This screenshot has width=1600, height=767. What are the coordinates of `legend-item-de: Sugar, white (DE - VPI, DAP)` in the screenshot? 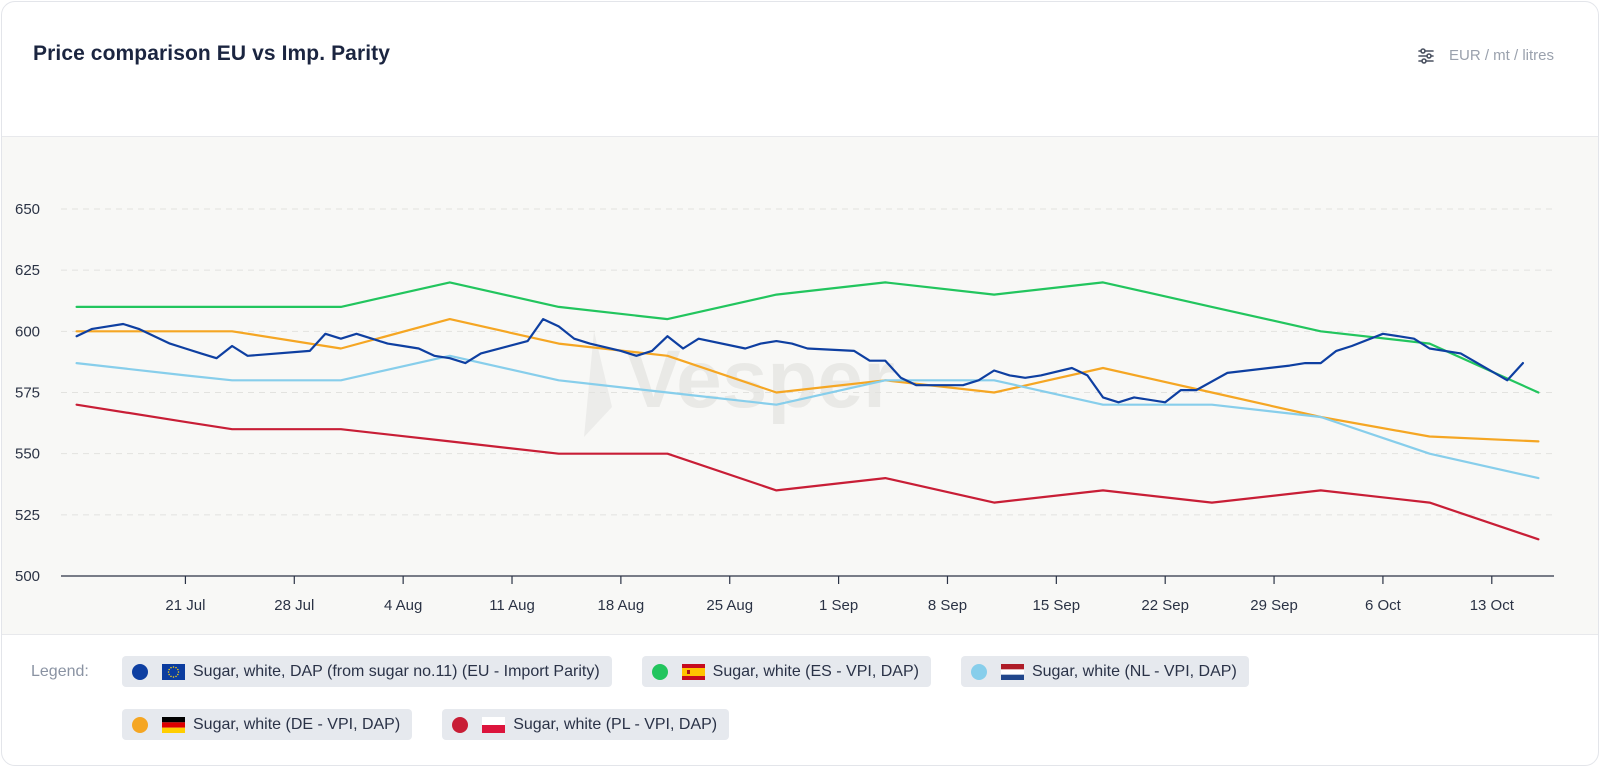 It's located at (267, 724).